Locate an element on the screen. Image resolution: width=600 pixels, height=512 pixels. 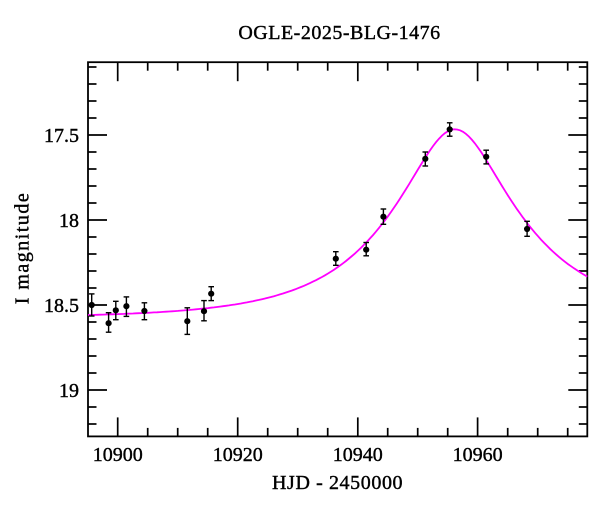
svg-text: 10900 is located at coordinates (118, 455).